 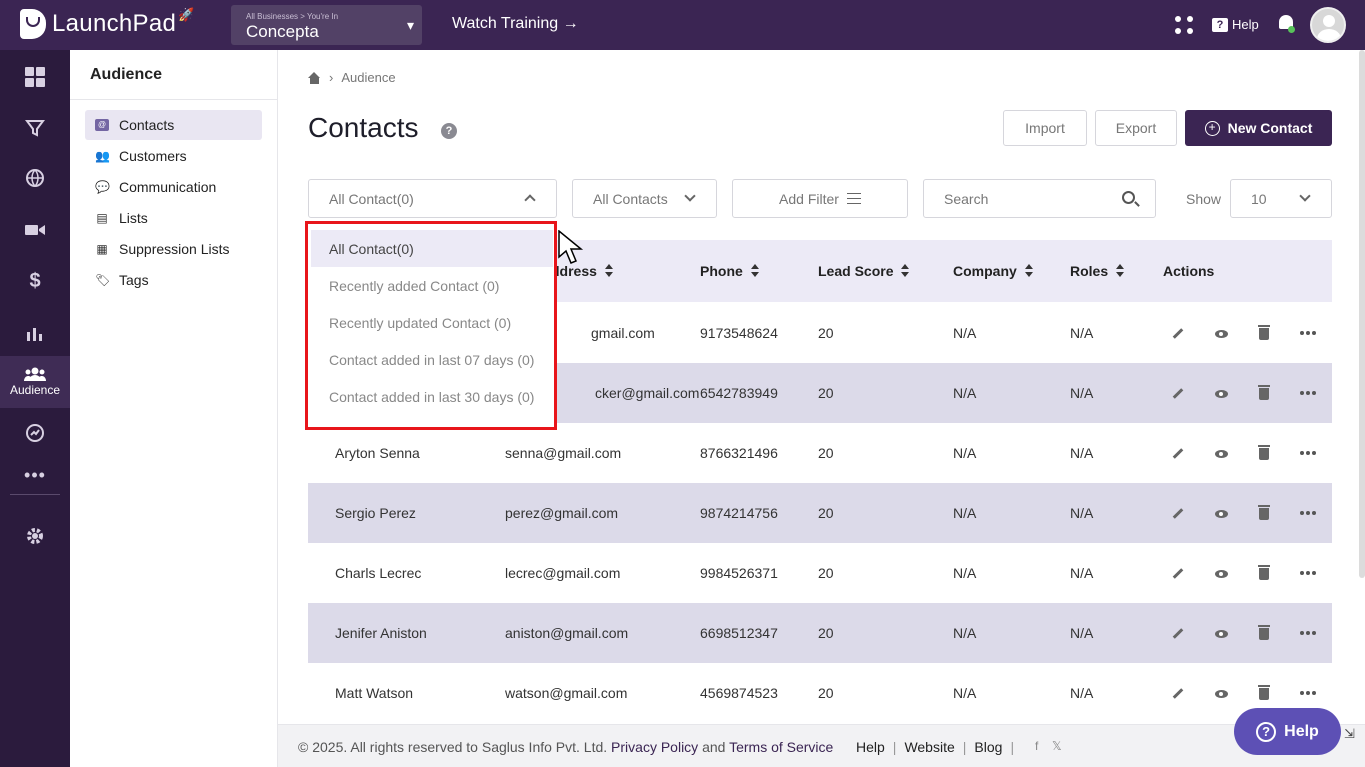 I want to click on subnav-item-tags: 🏷 Tags, so click(x=173, y=280).